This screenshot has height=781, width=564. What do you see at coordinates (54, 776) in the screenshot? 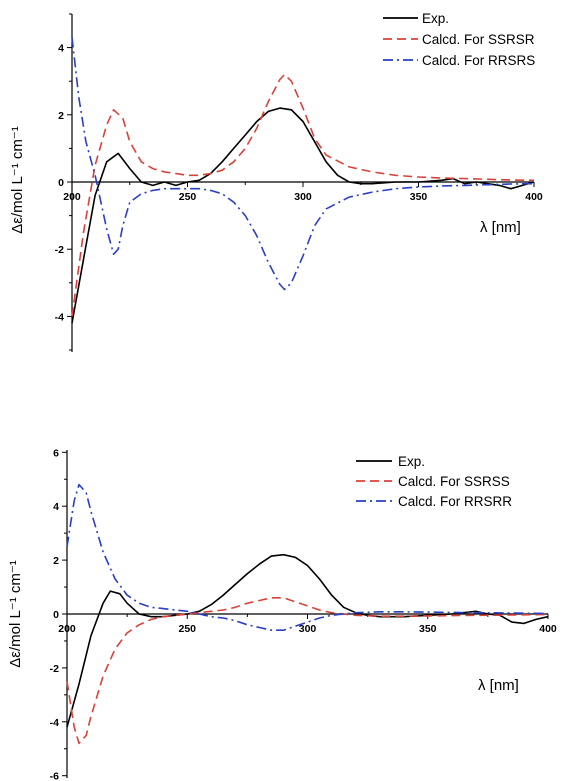
I see `y-tick-label: -6` at bounding box center [54, 776].